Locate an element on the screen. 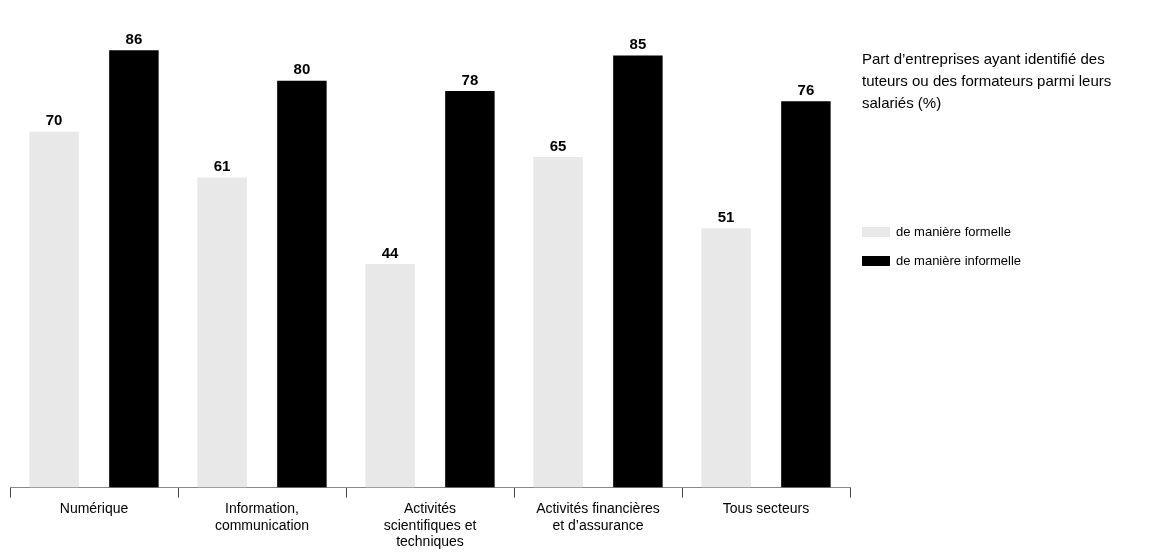 Image resolution: width=1157 pixels, height=554 pixels. data-label: 78 is located at coordinates (470, 79).